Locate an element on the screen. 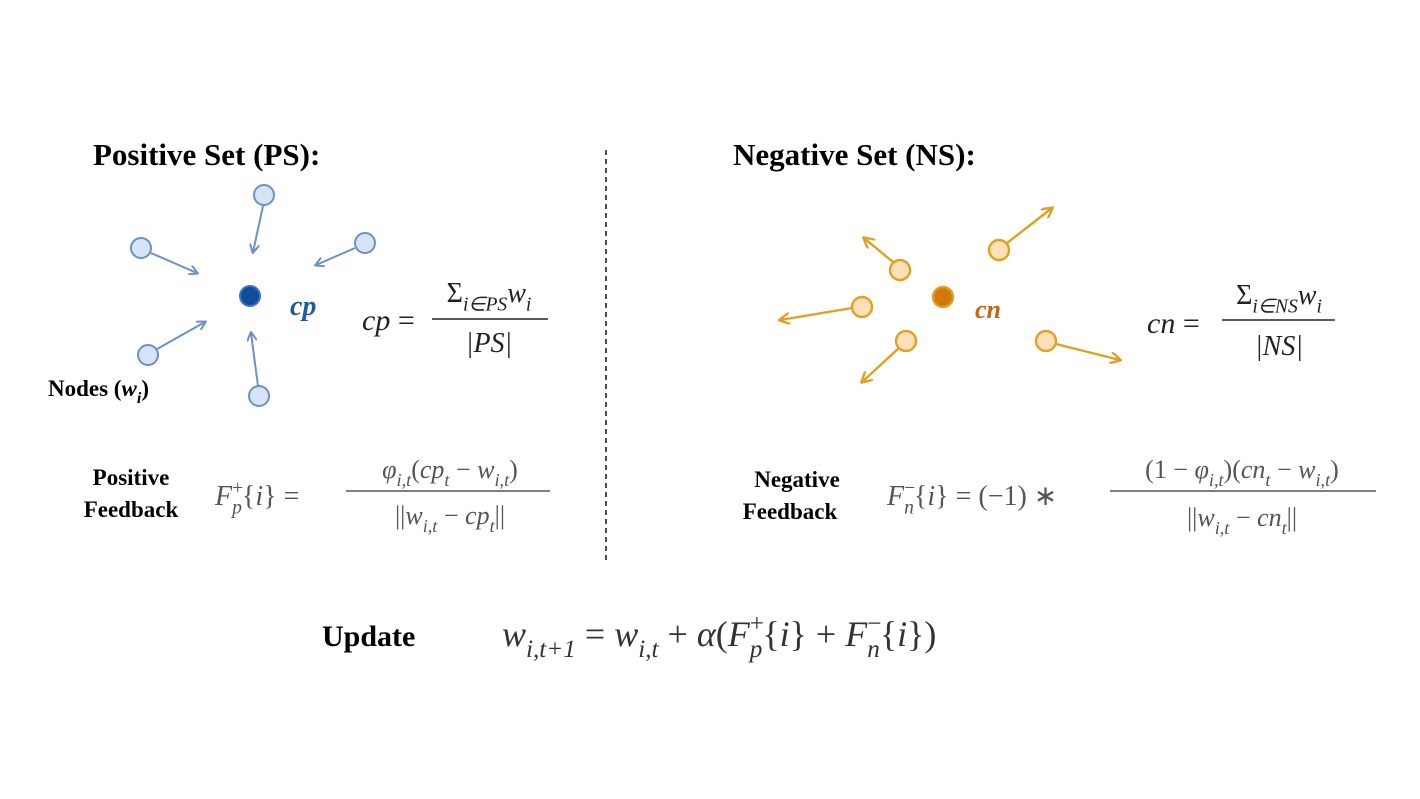 The height and width of the screenshot is (799, 1420). formula: F+ p{i} = is located at coordinates (260, 498).